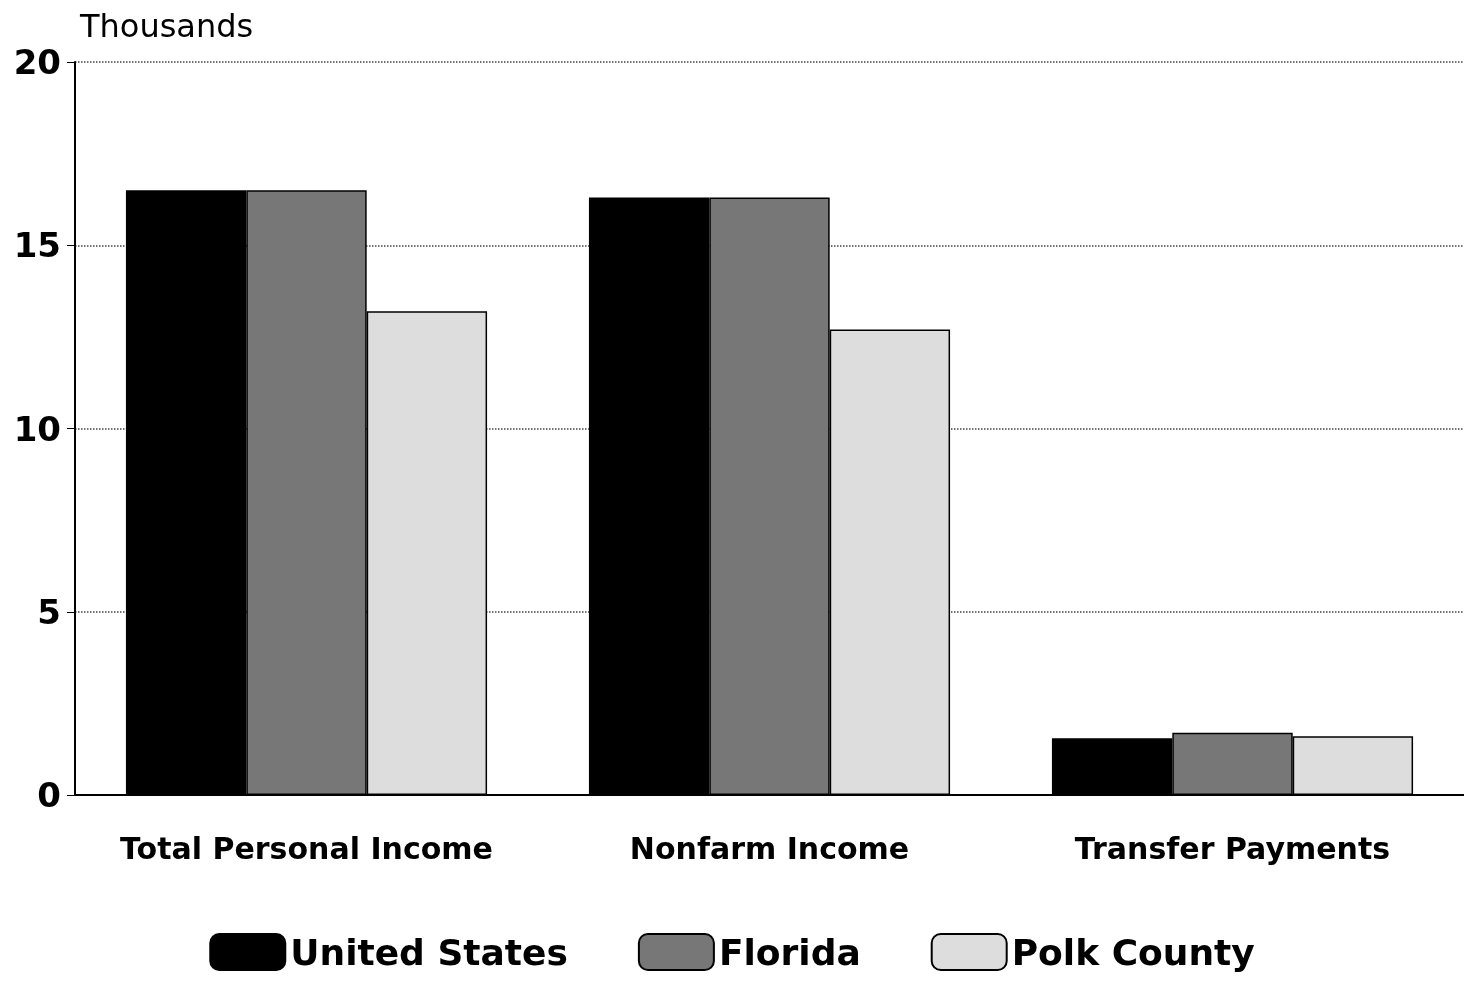 The height and width of the screenshot is (981, 1464). I want to click on x-tick-label: Nonfarm Income, so click(769, 848).